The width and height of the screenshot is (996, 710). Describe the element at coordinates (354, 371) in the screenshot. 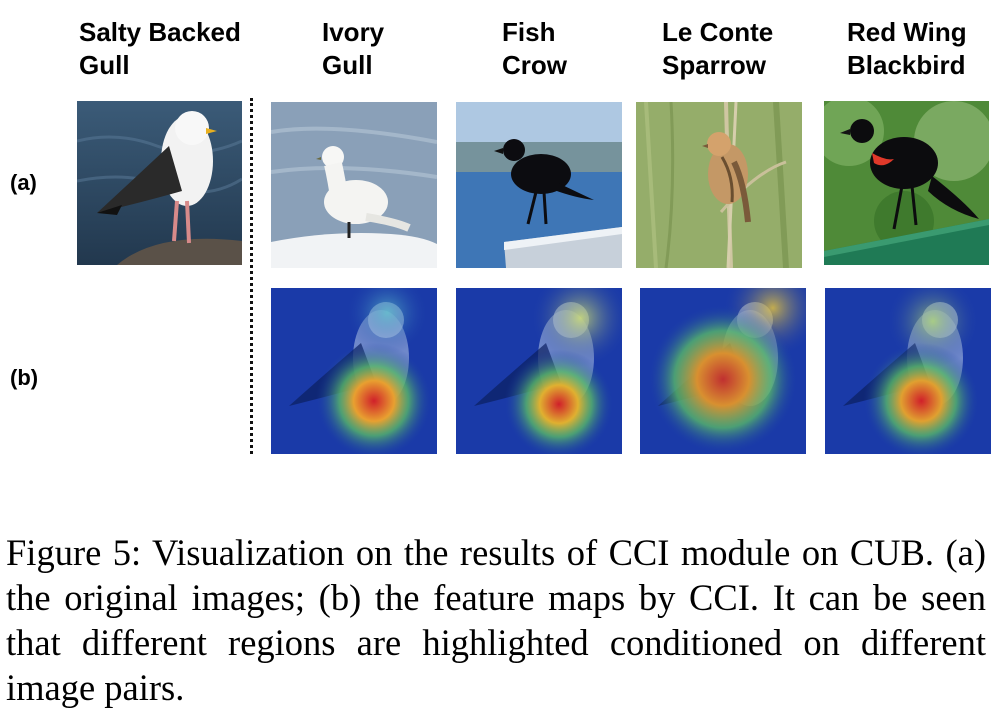

I see `feature-map-ivory-gull` at that location.